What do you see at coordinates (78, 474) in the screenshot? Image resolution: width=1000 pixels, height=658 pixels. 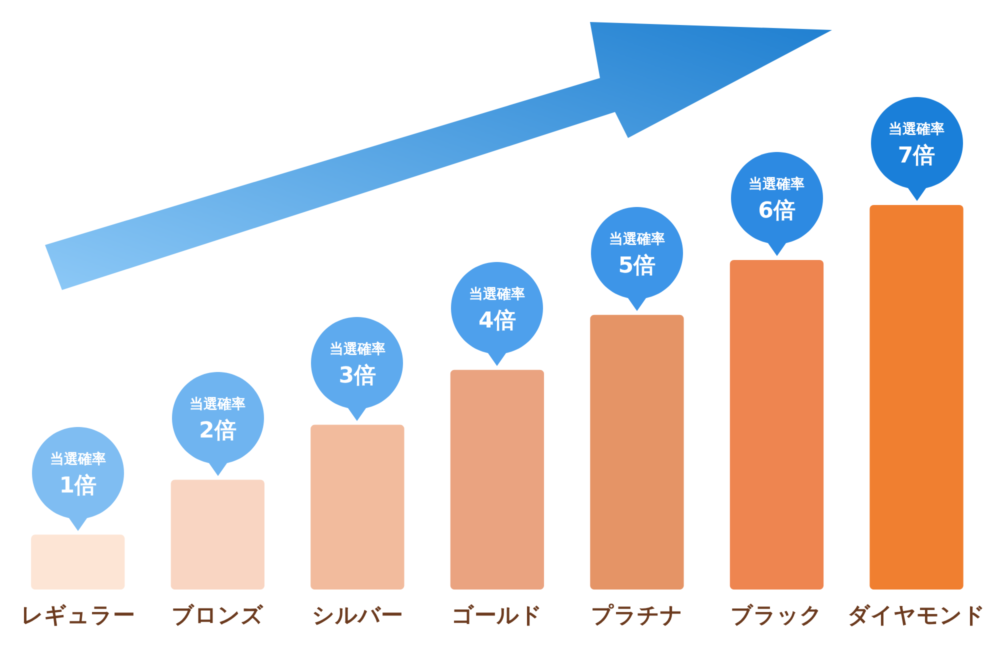 I see `data-label: 当選確率 1倍` at bounding box center [78, 474].